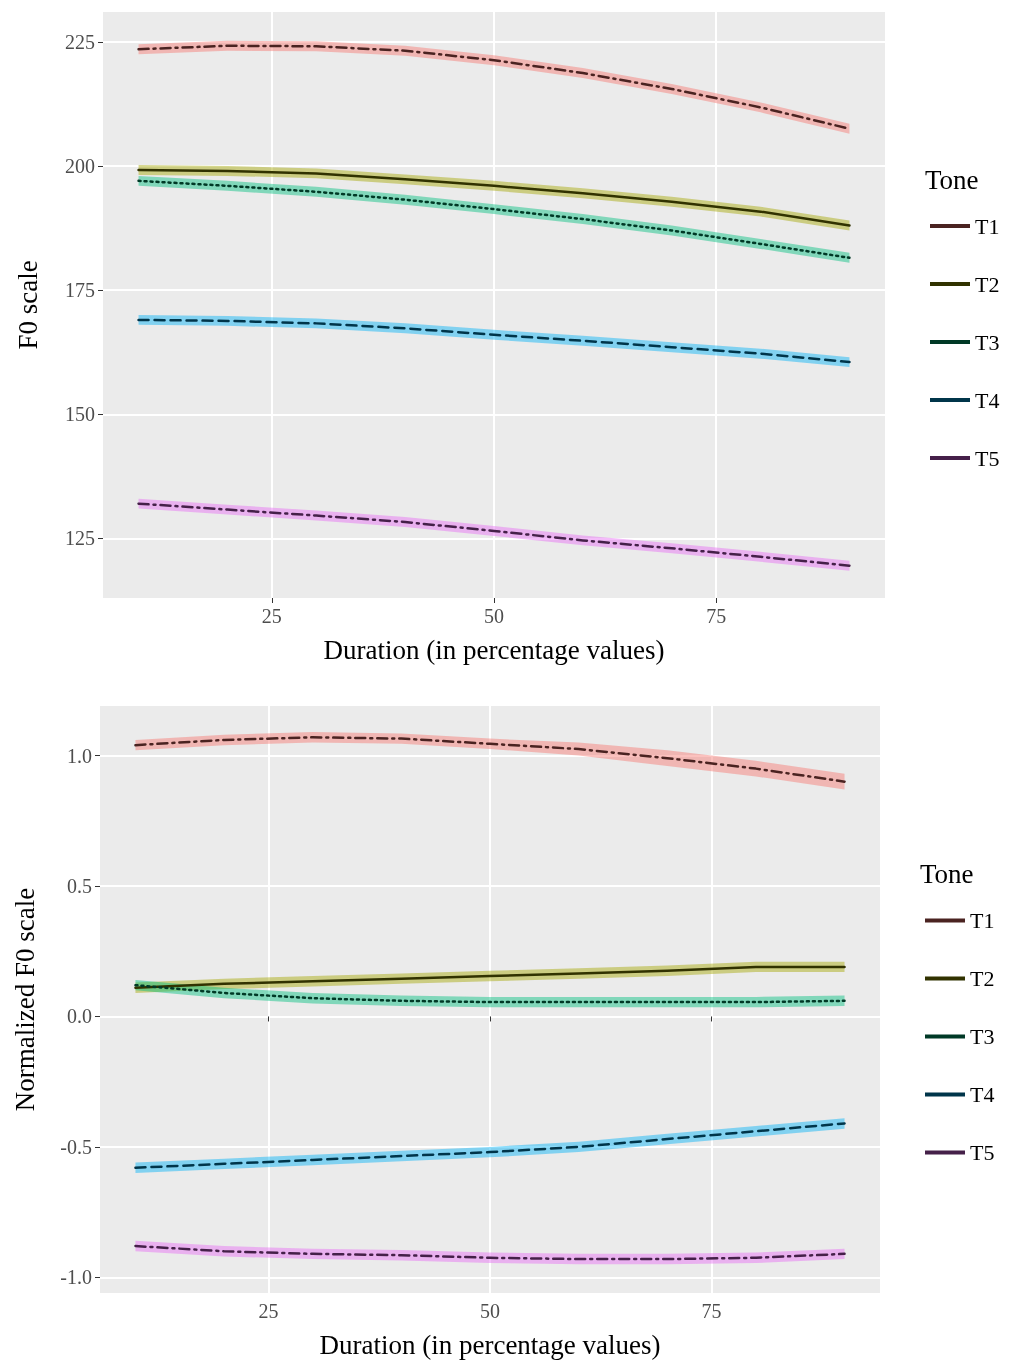 This screenshot has height=1368, width=1016. What do you see at coordinates (79, 1016) in the screenshot?
I see `y-tick-label: 0.0` at bounding box center [79, 1016].